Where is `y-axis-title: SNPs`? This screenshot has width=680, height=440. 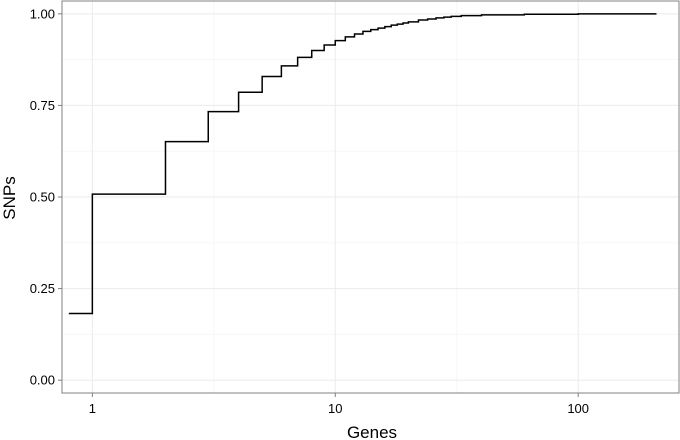
y-axis-title: SNPs is located at coordinates (9, 197).